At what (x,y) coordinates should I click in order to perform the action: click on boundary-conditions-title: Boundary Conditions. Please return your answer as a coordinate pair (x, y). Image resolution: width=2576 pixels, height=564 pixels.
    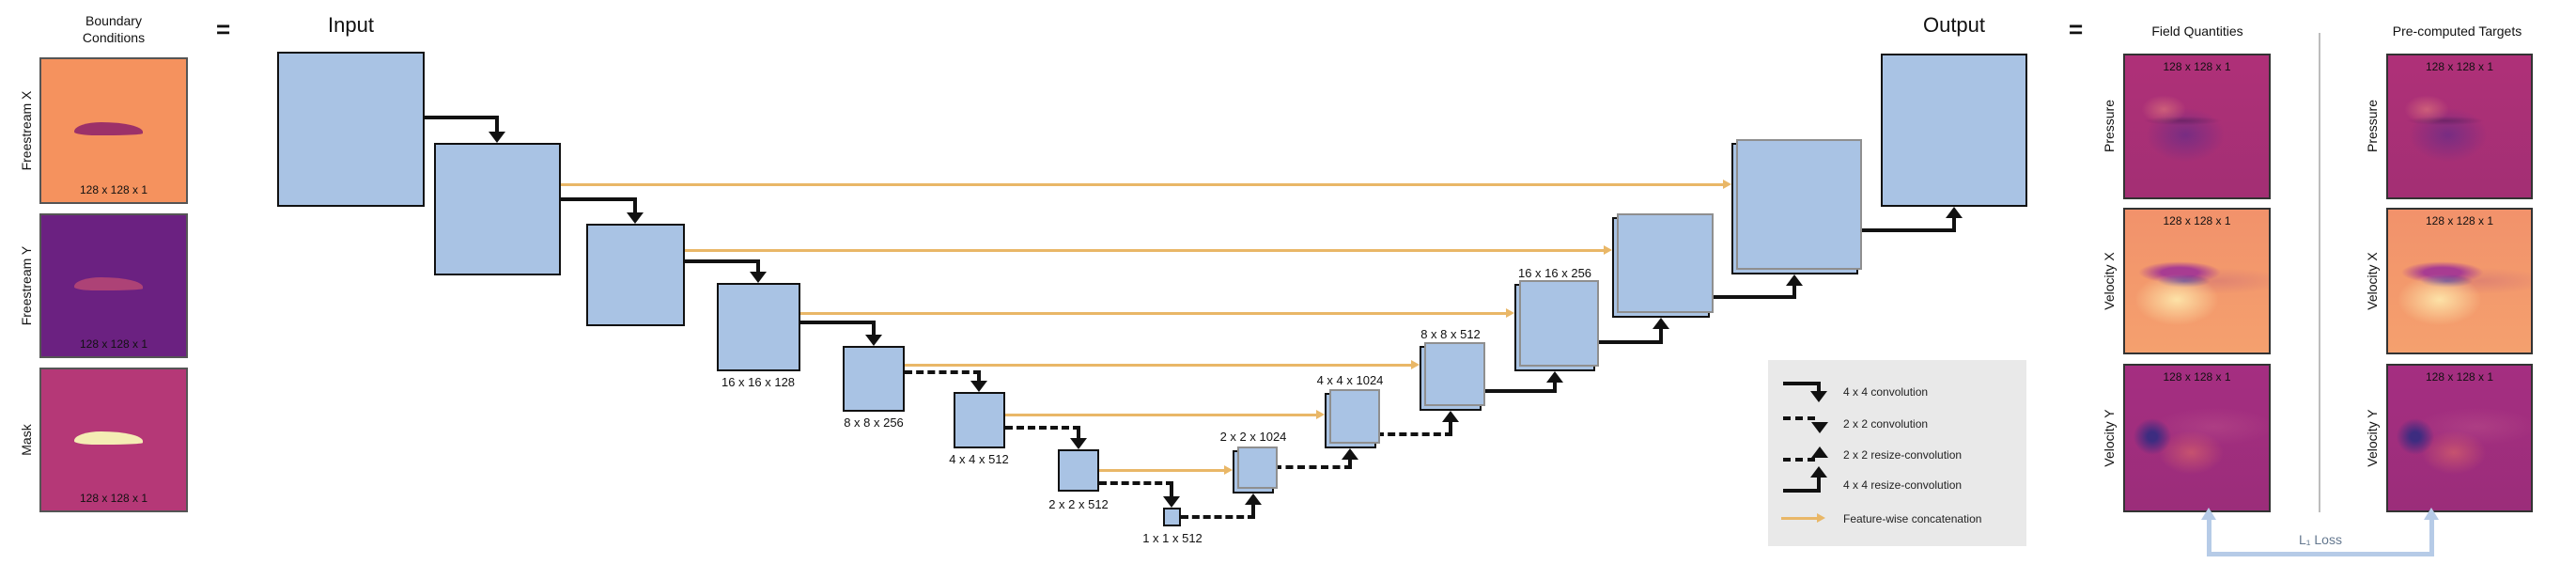
    Looking at the image, I should click on (114, 29).